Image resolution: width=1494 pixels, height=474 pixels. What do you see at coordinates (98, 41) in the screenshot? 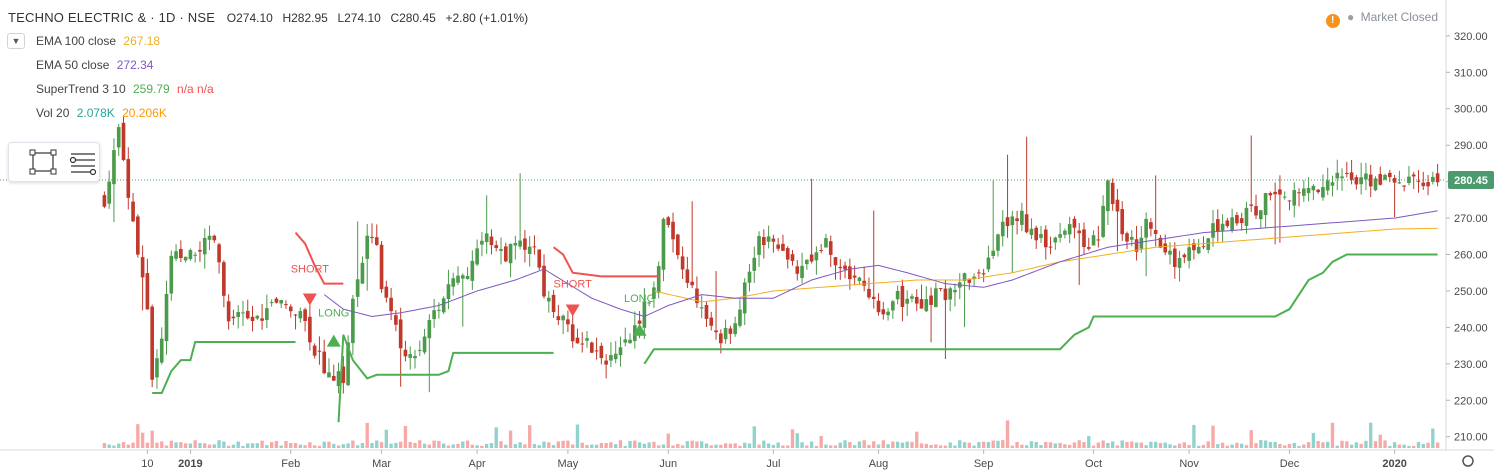
I see `legend-ema100: EMA 100 close 267.18` at bounding box center [98, 41].